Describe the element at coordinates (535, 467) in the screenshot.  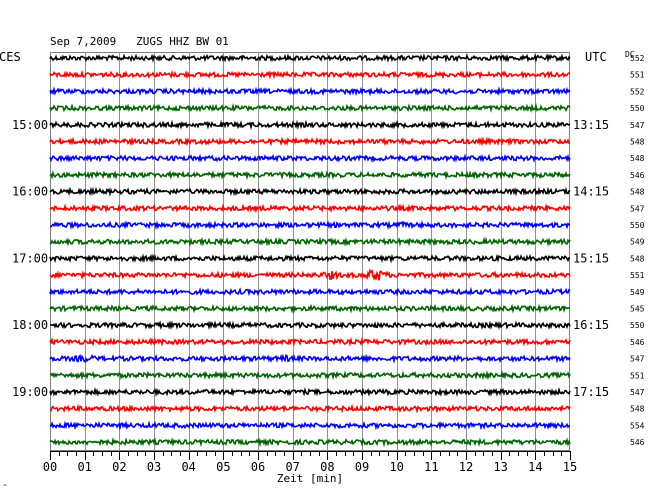
I see `x-tick-label: 14` at that location.